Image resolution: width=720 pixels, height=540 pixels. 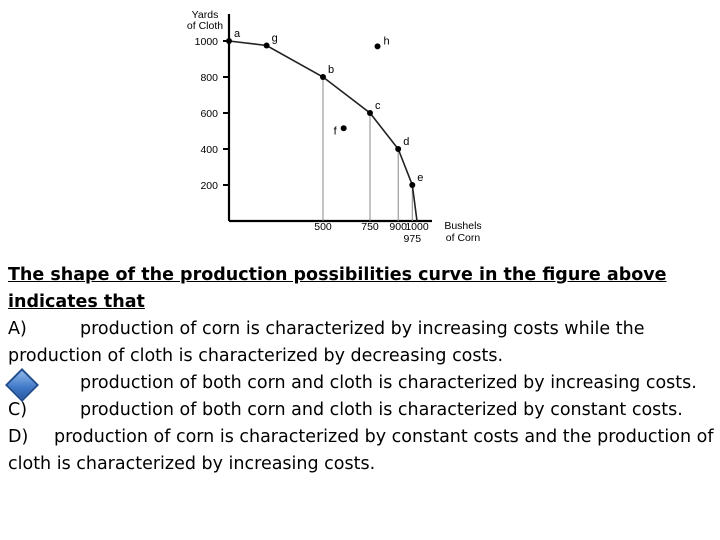 What do you see at coordinates (417, 227) in the screenshot?
I see `x-tick-label: 1000` at bounding box center [417, 227].